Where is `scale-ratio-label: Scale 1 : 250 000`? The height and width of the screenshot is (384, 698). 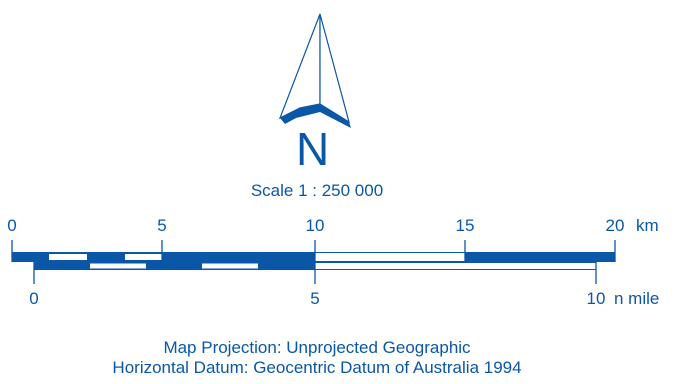 scale-ratio-label: Scale 1 : 250 000 is located at coordinates (317, 190).